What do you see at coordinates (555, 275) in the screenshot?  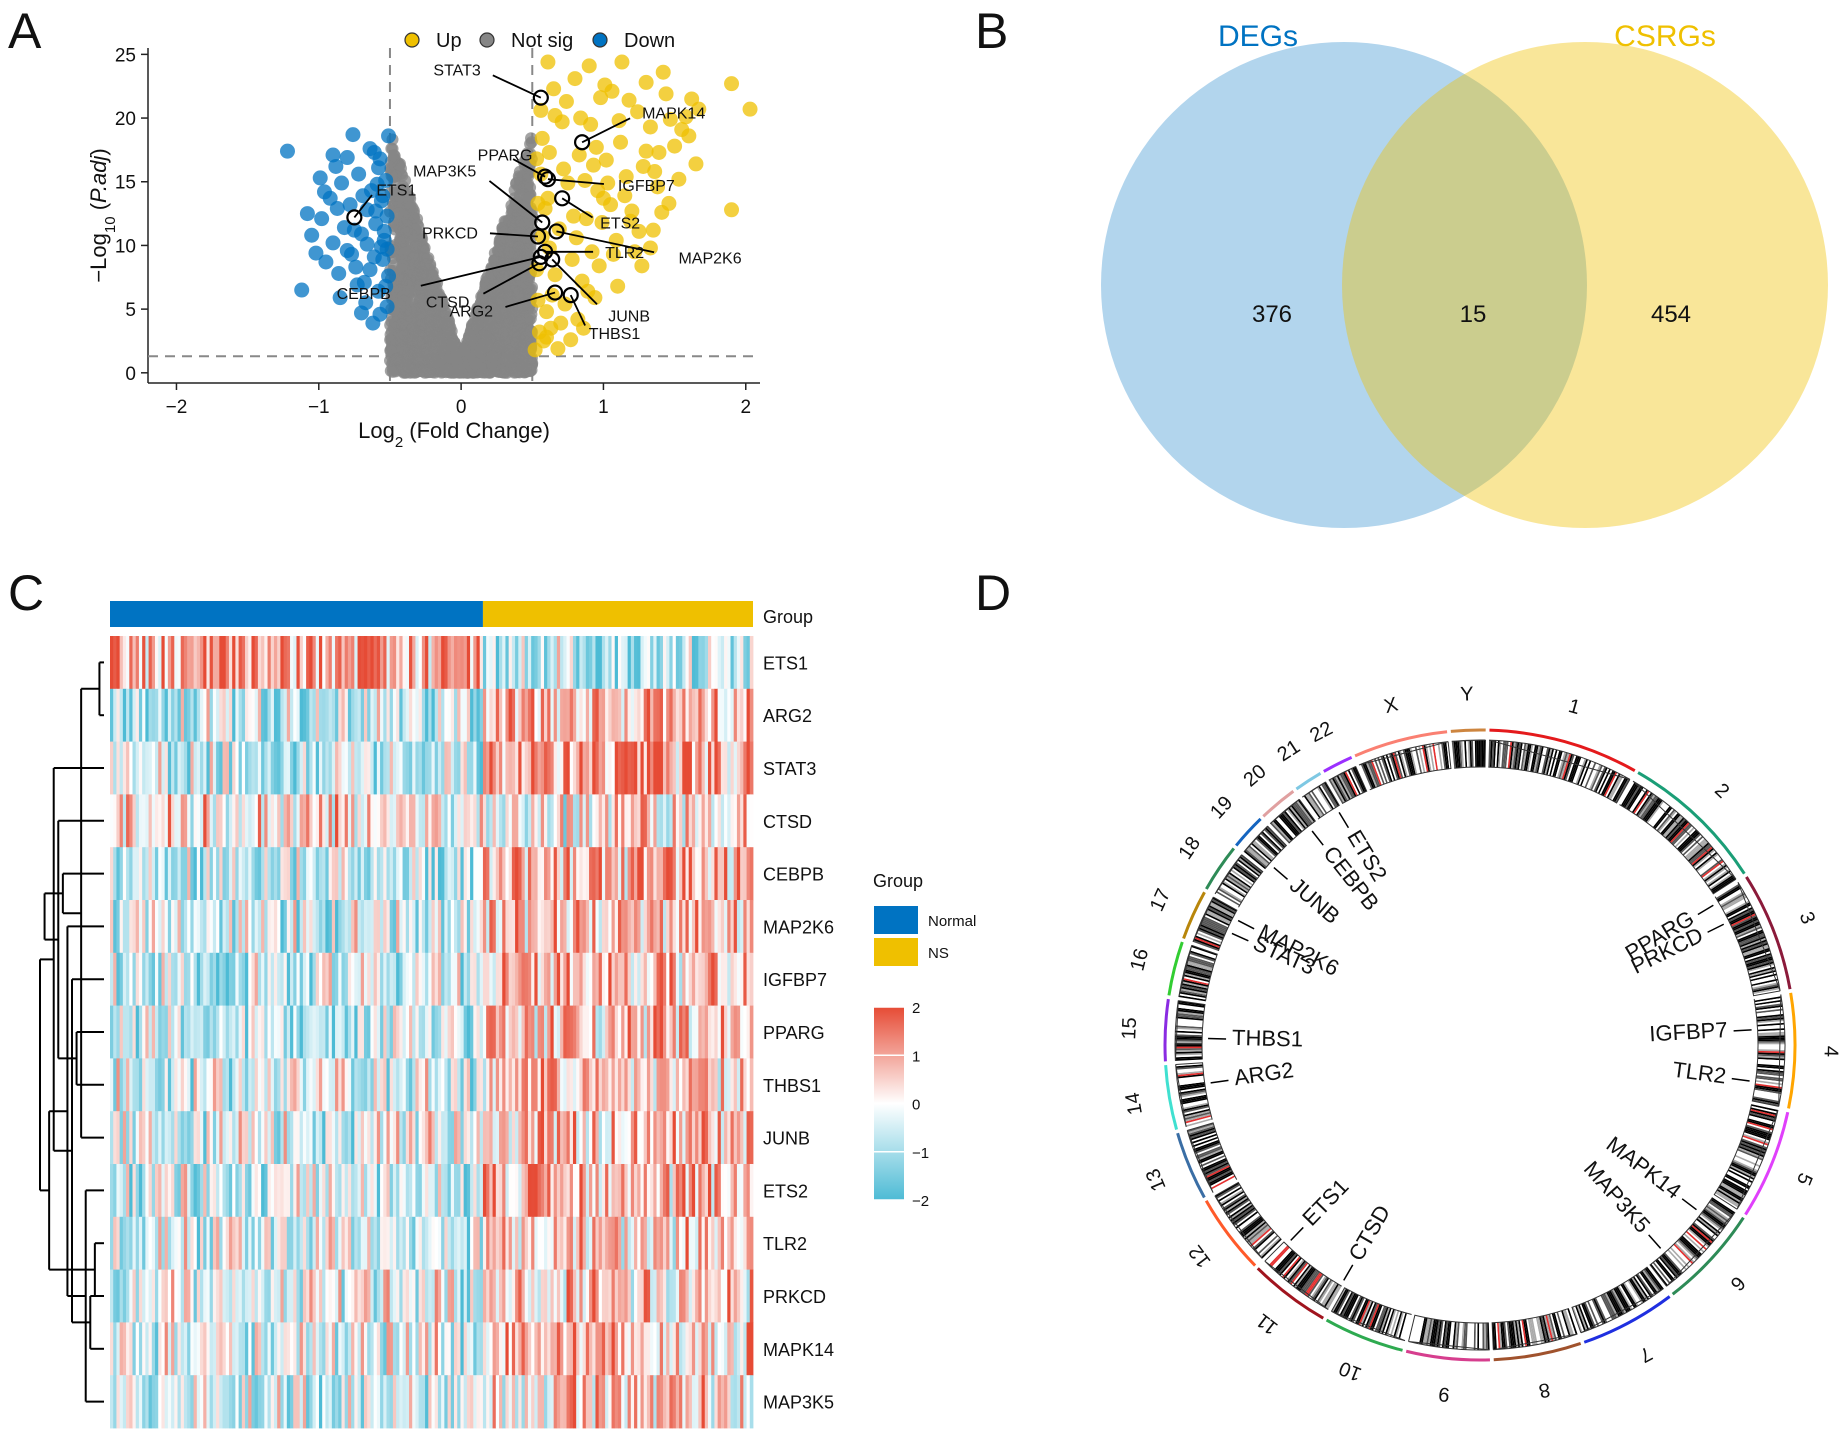 I see `up-point` at bounding box center [555, 275].